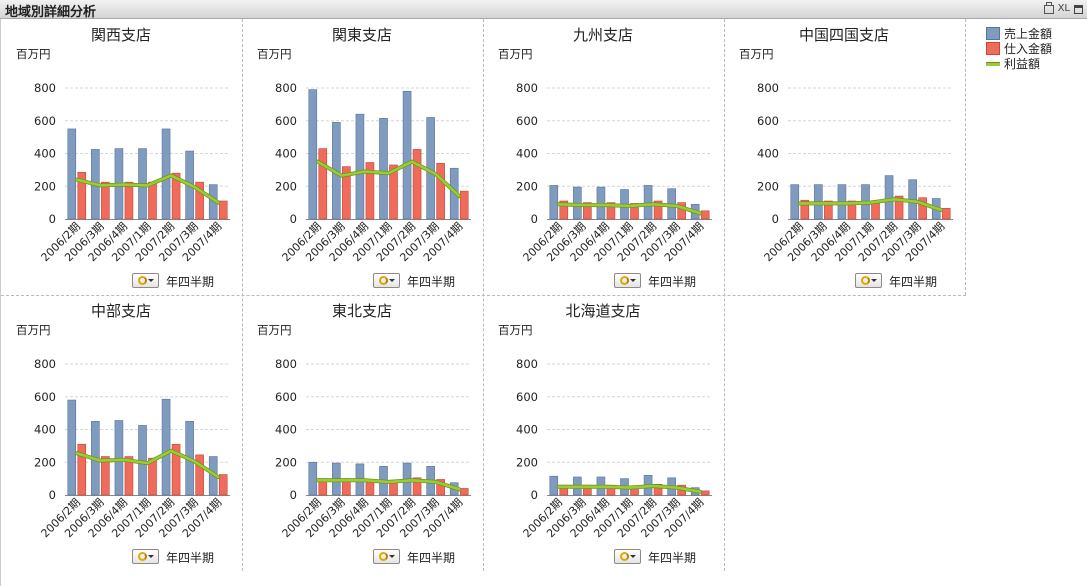 The image size is (1087, 586). Describe the element at coordinates (922, 208) in the screenshot. I see `bar-purchase: 2007/3期 仕入金額: 130` at that location.